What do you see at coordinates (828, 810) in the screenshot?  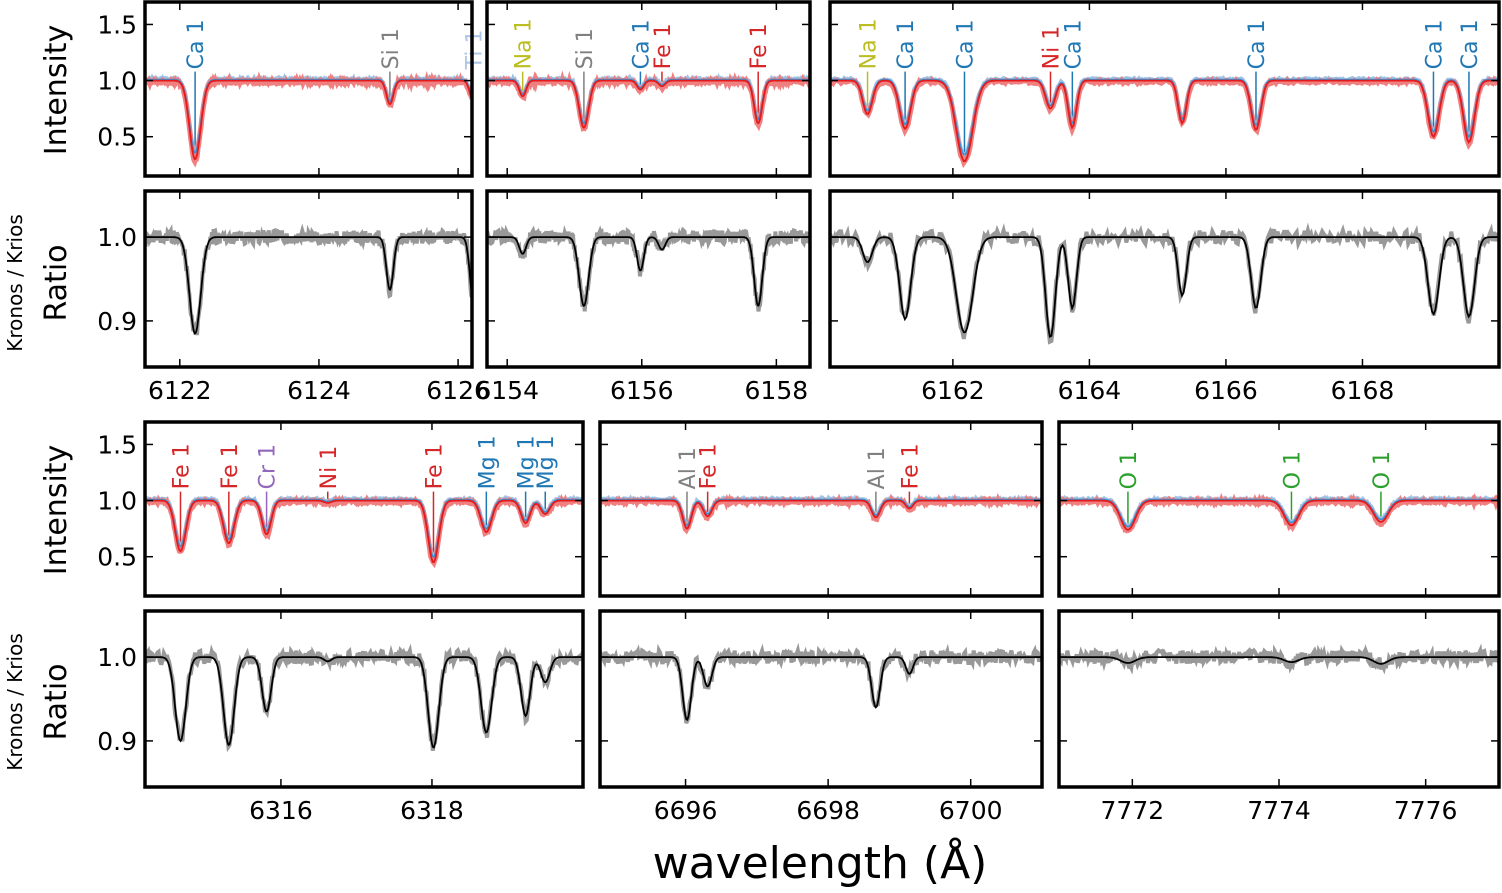 I see `x-tick-label: 6698` at bounding box center [828, 810].